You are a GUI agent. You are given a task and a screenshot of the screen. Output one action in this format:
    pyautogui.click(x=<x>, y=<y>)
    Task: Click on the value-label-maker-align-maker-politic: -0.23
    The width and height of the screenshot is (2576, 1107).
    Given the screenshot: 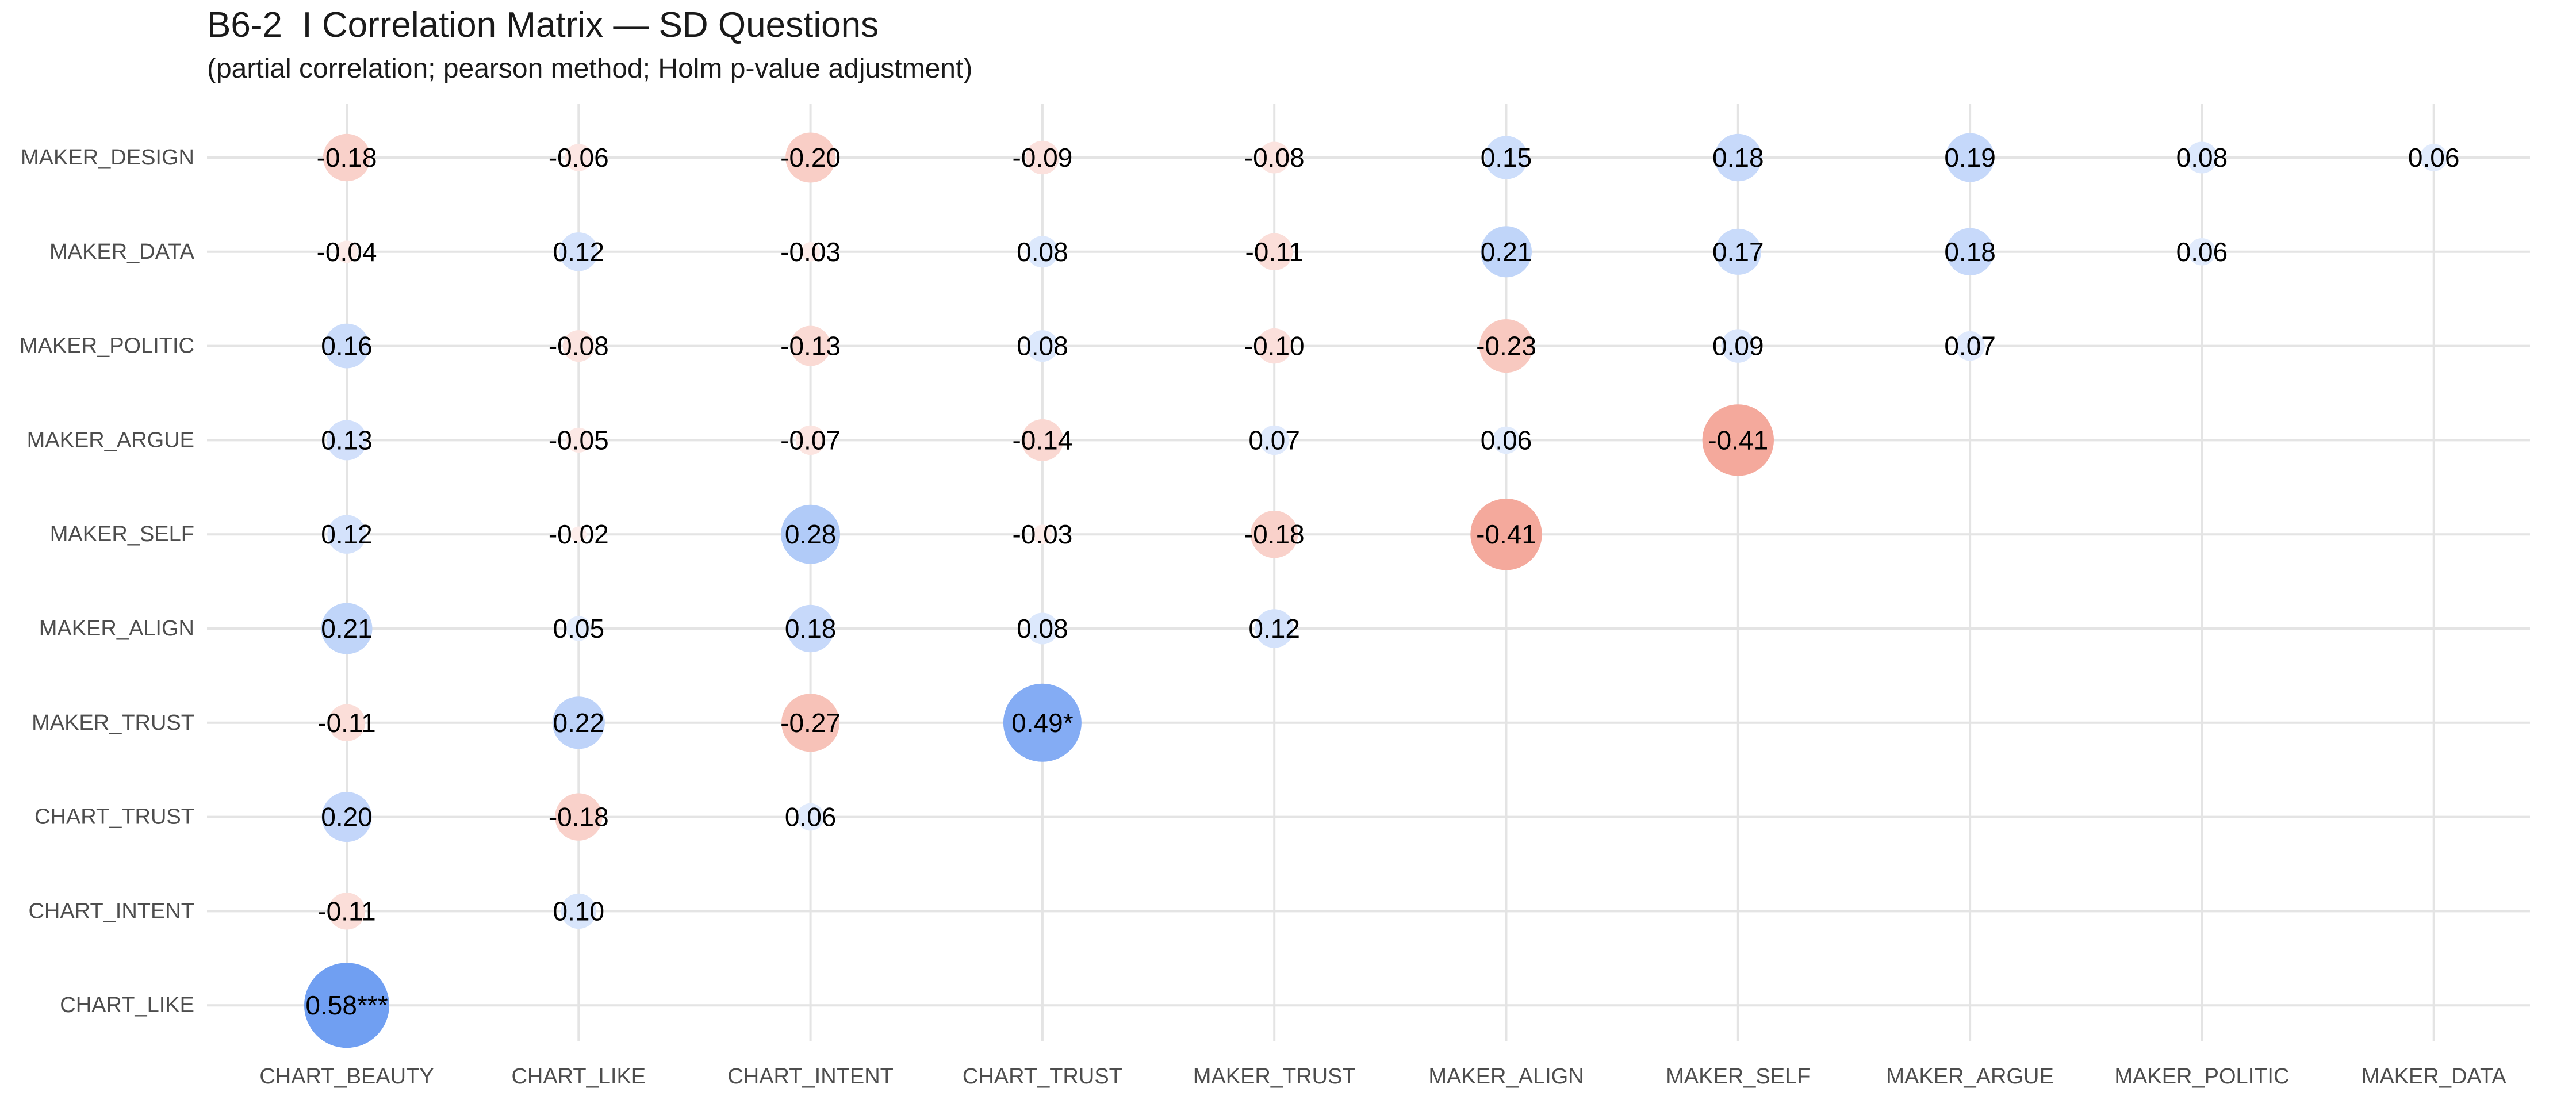 What is the action you would take?
    pyautogui.click(x=1506, y=346)
    